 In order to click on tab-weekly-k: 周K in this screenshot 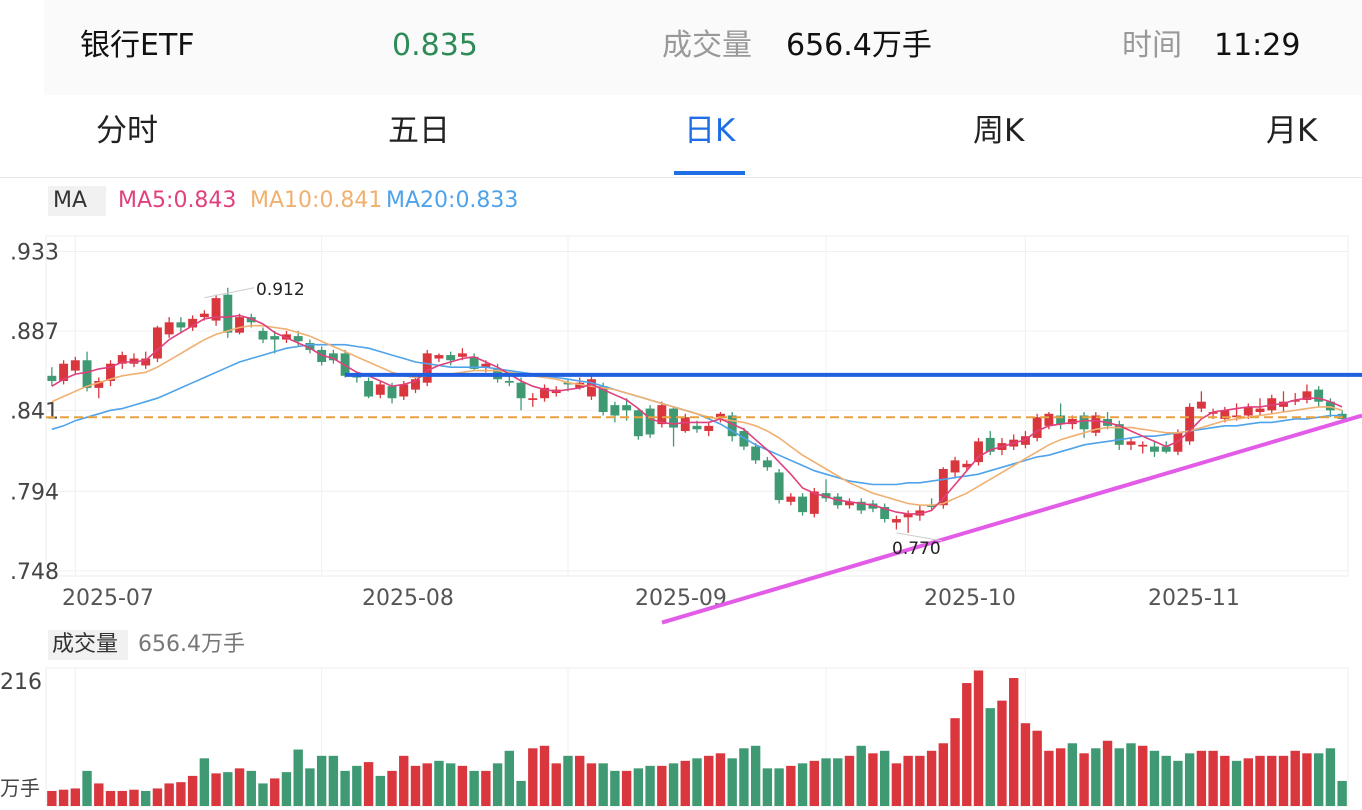, I will do `click(999, 131)`.